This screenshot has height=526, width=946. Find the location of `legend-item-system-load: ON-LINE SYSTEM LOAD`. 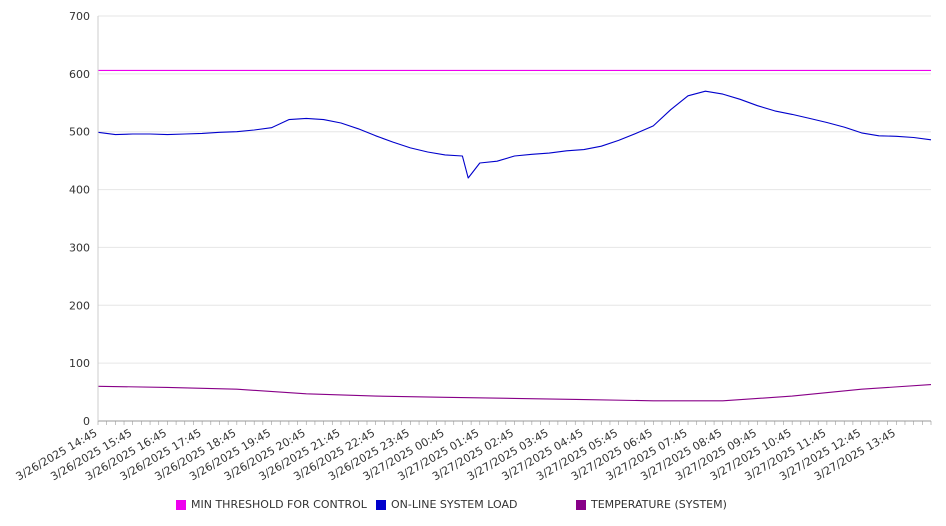

legend-item-system-load: ON-LINE SYSTEM LOAD is located at coordinates (446, 504).